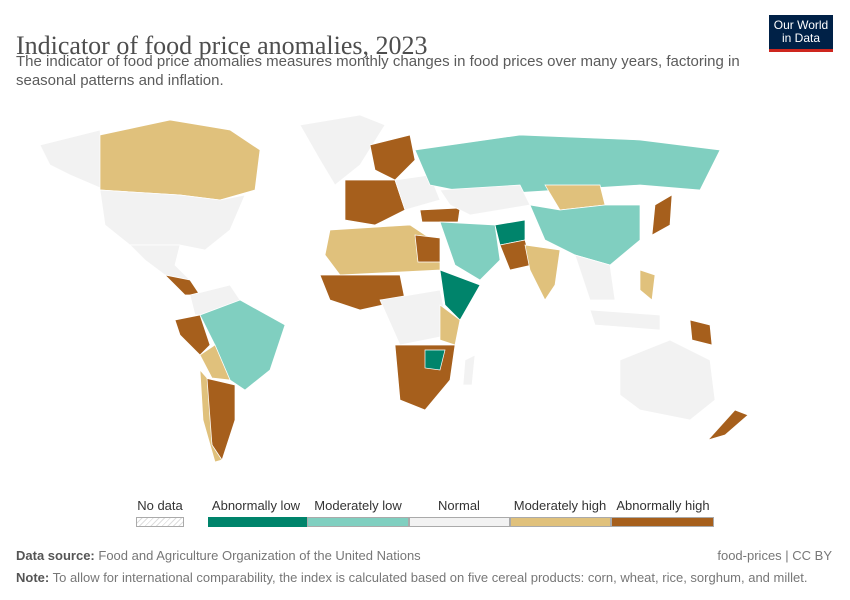  Describe the element at coordinates (256, 505) in the screenshot. I see `legend-label-abnormally-low: Abnormally low` at that location.